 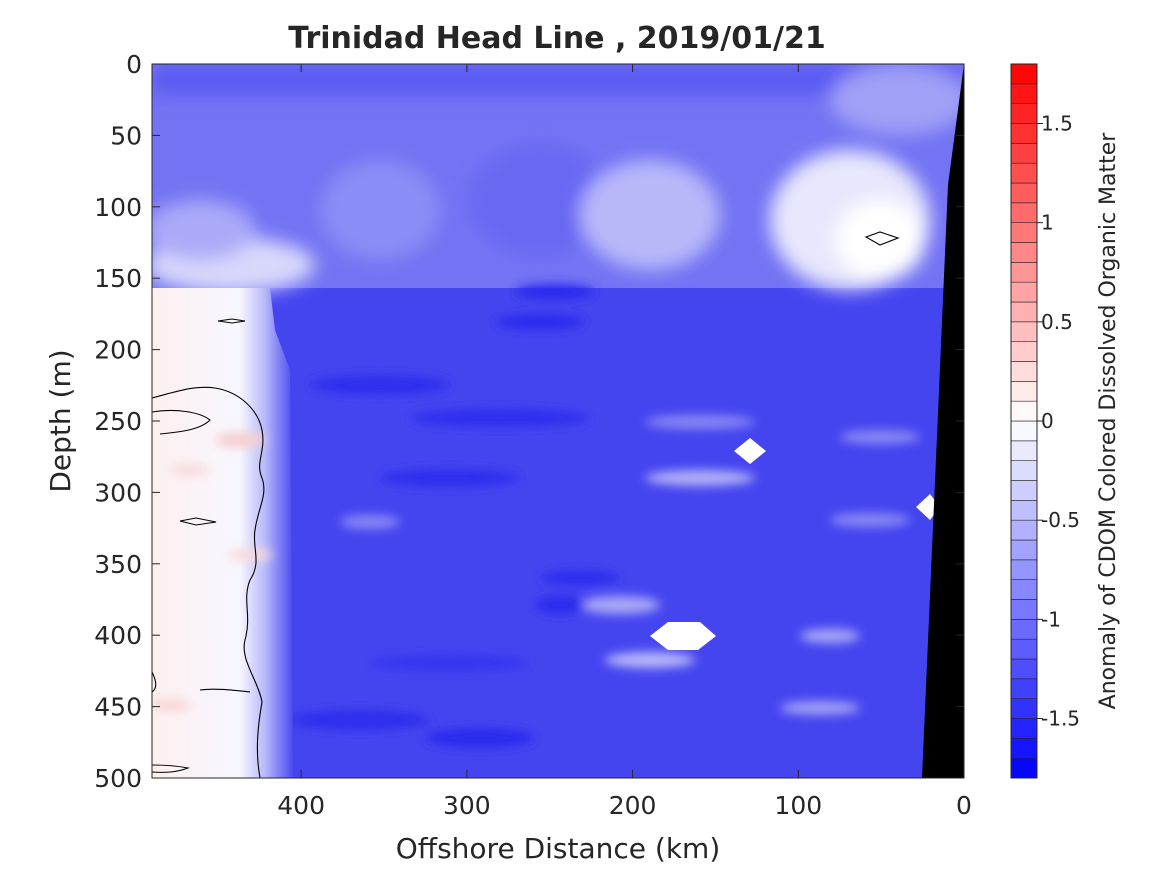 I want to click on land-mask, so click(x=943, y=421).